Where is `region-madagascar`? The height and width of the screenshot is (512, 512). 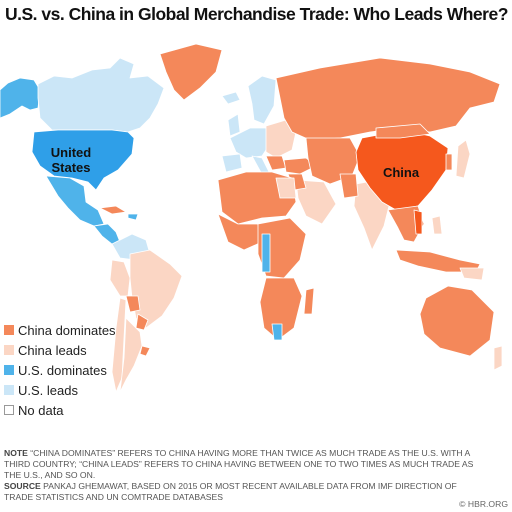
region-madagascar is located at coordinates (309, 301).